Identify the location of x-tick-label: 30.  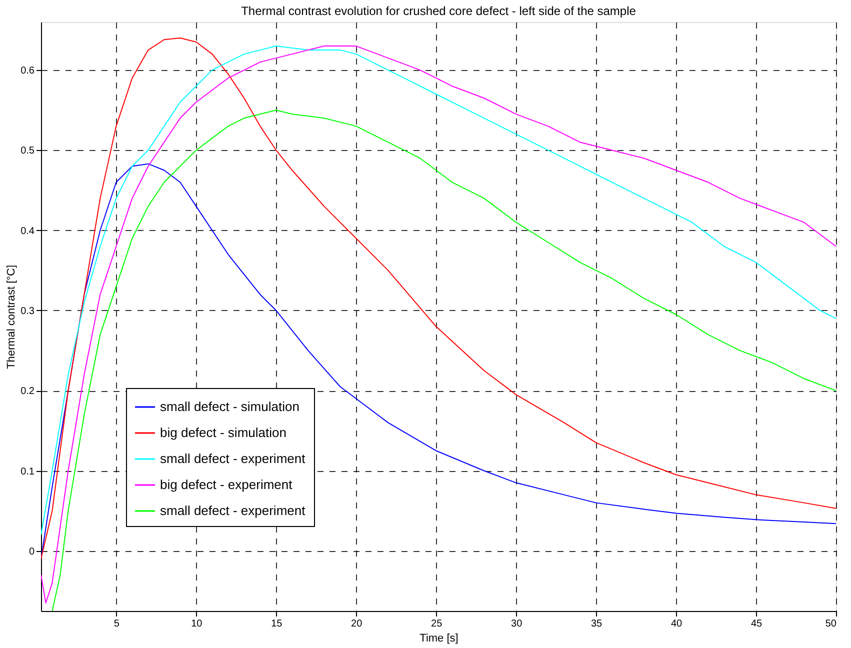
(517, 624).